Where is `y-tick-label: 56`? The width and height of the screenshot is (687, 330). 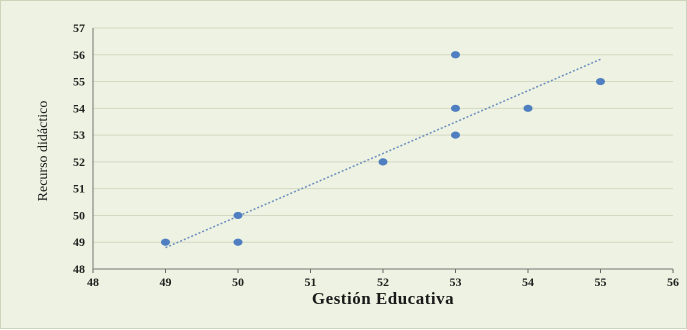
y-tick-label: 56 is located at coordinates (79, 55).